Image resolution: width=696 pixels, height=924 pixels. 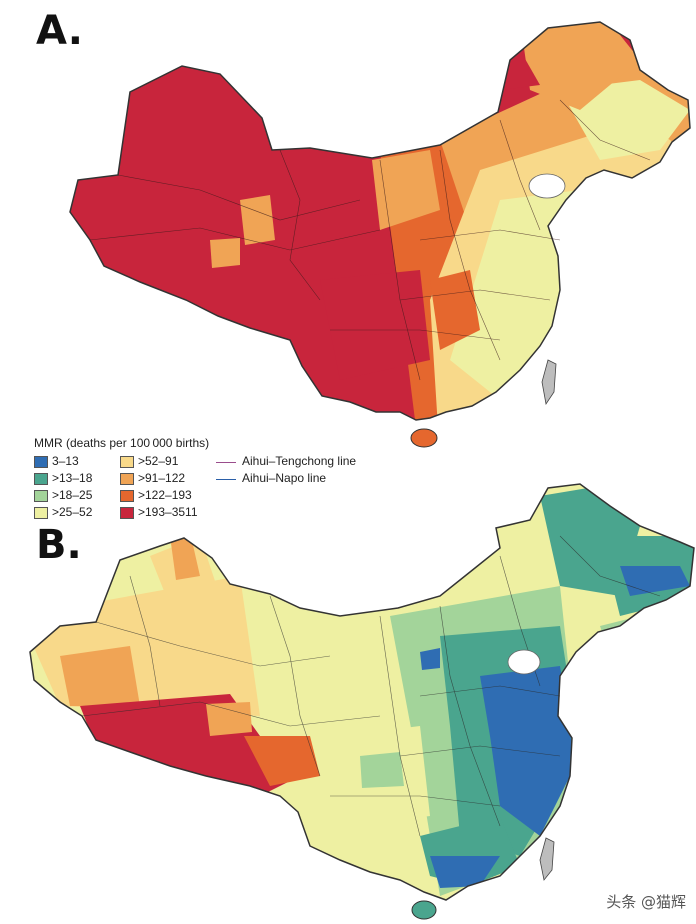 I want to click on taiwan-a, so click(x=549, y=382).